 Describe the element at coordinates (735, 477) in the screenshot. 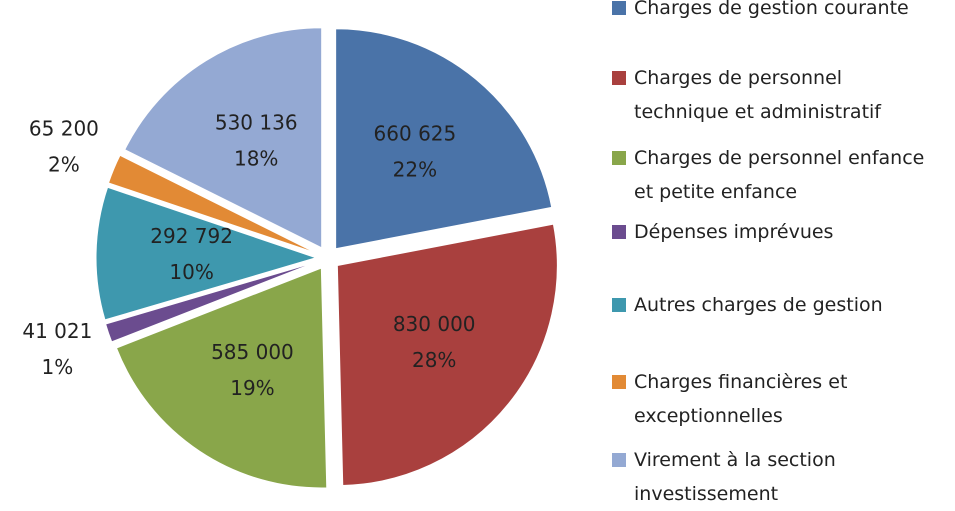

I see `legend-label: Virement à la section investissement` at that location.